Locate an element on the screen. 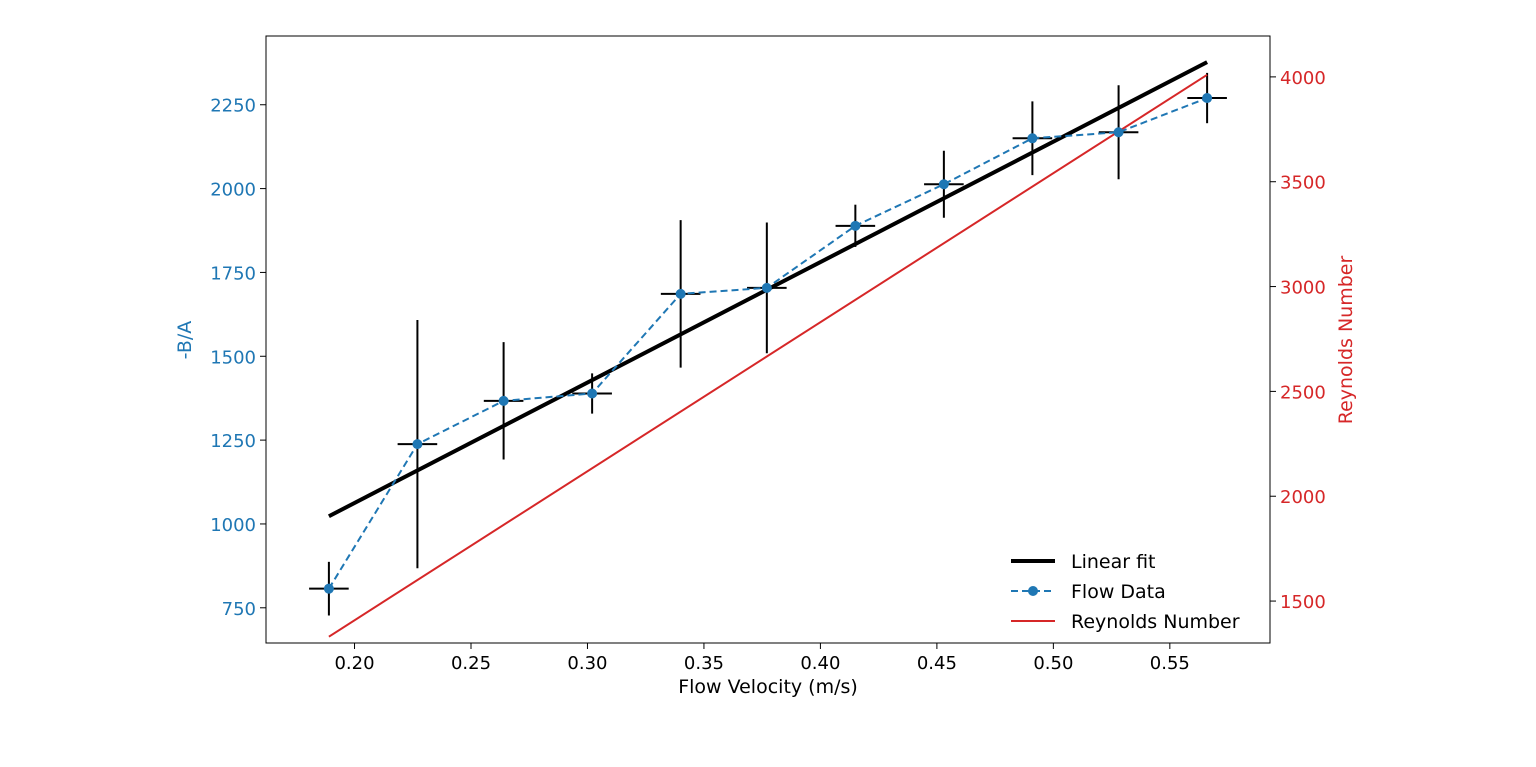 The width and height of the screenshot is (1536, 767). y-axis-left-label: -B/A is located at coordinates (185, 340).